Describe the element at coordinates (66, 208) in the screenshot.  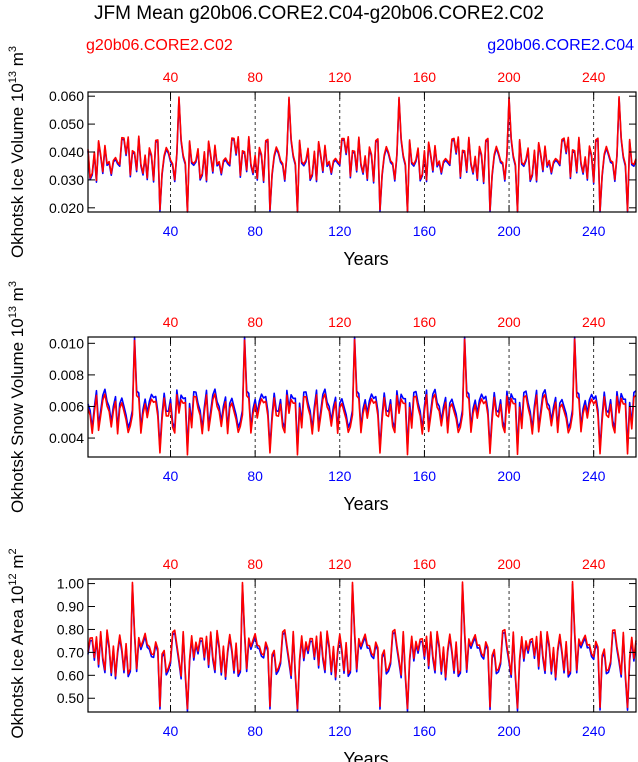
I see `y-tick-label: 0.020` at that location.